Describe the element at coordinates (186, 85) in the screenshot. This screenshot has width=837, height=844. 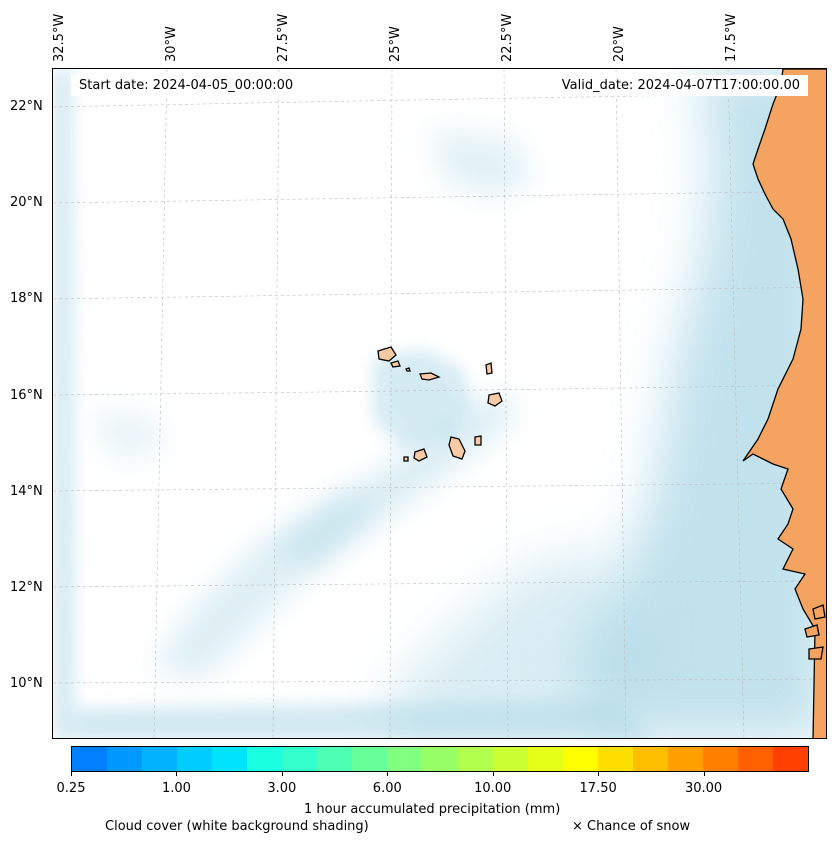
I see `start-date-label: Start date: 2024-04-05_00:00:00` at that location.